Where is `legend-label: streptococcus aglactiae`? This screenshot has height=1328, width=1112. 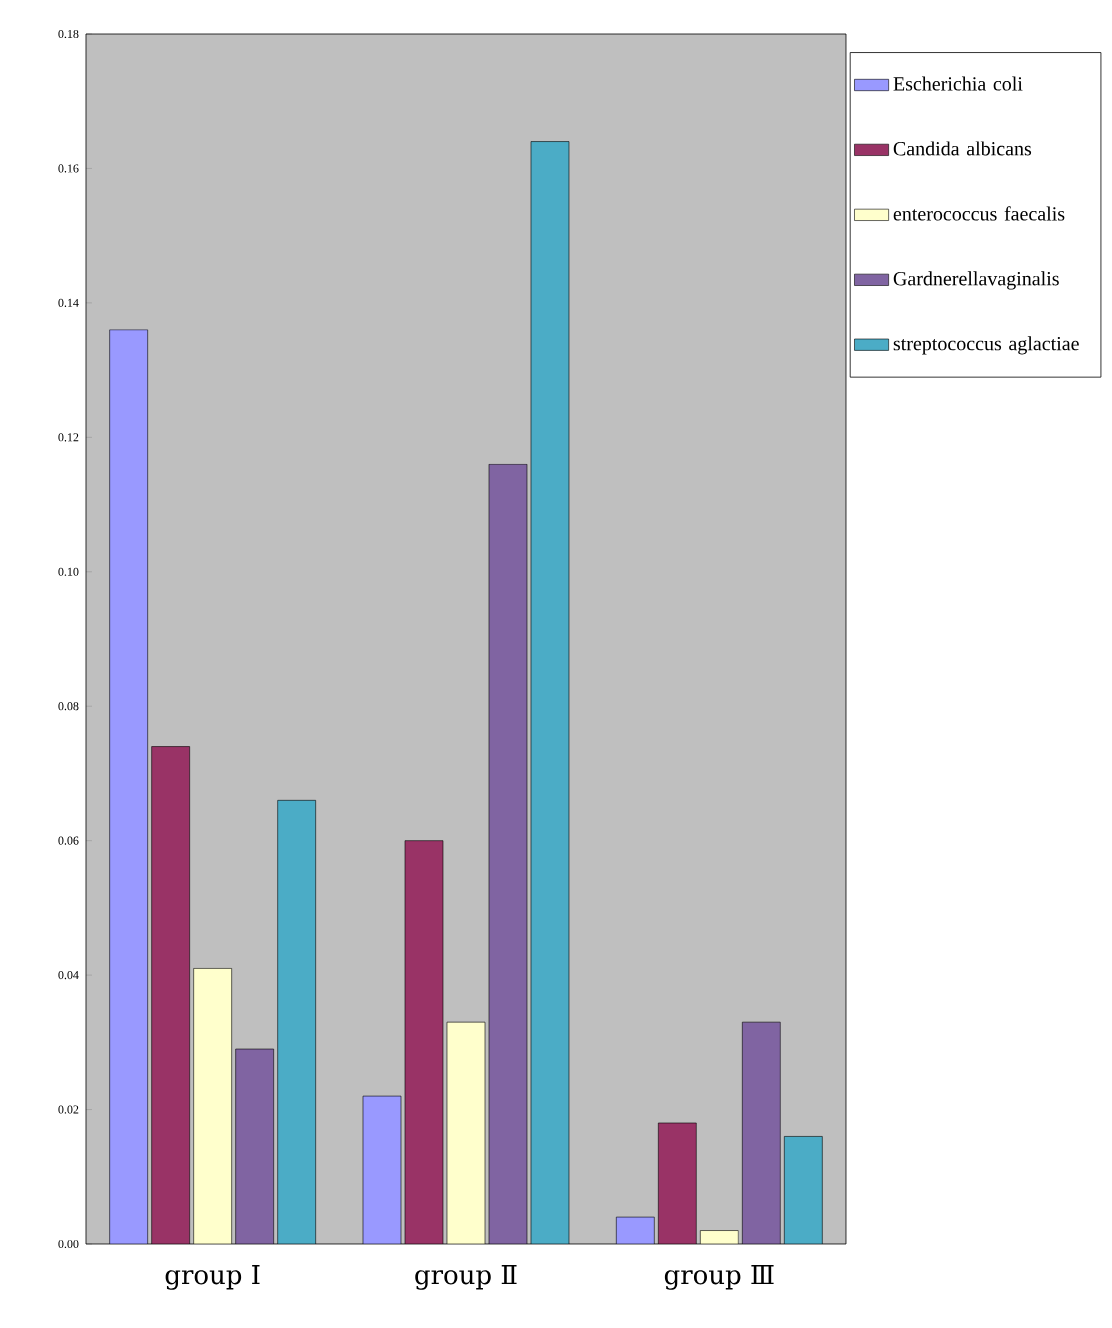 legend-label: streptococcus aglactiae is located at coordinates (986, 345).